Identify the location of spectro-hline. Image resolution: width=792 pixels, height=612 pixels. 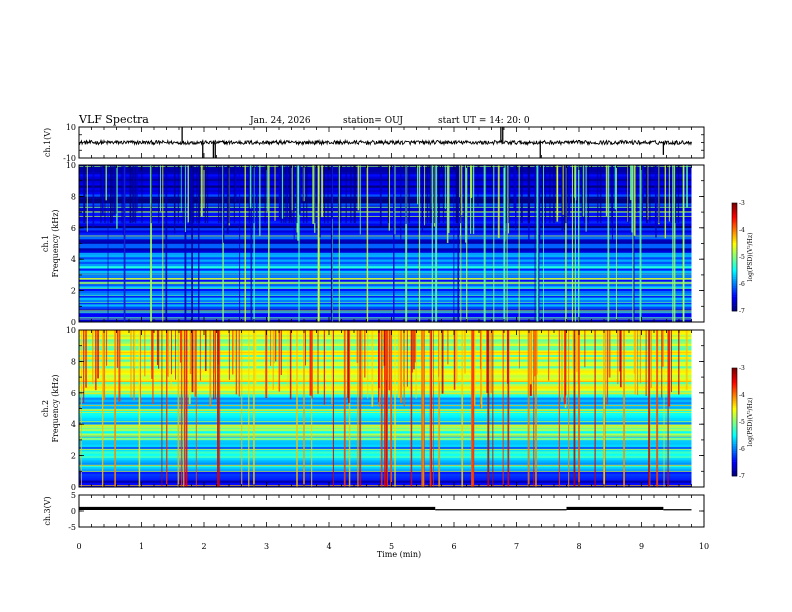
(385, 282).